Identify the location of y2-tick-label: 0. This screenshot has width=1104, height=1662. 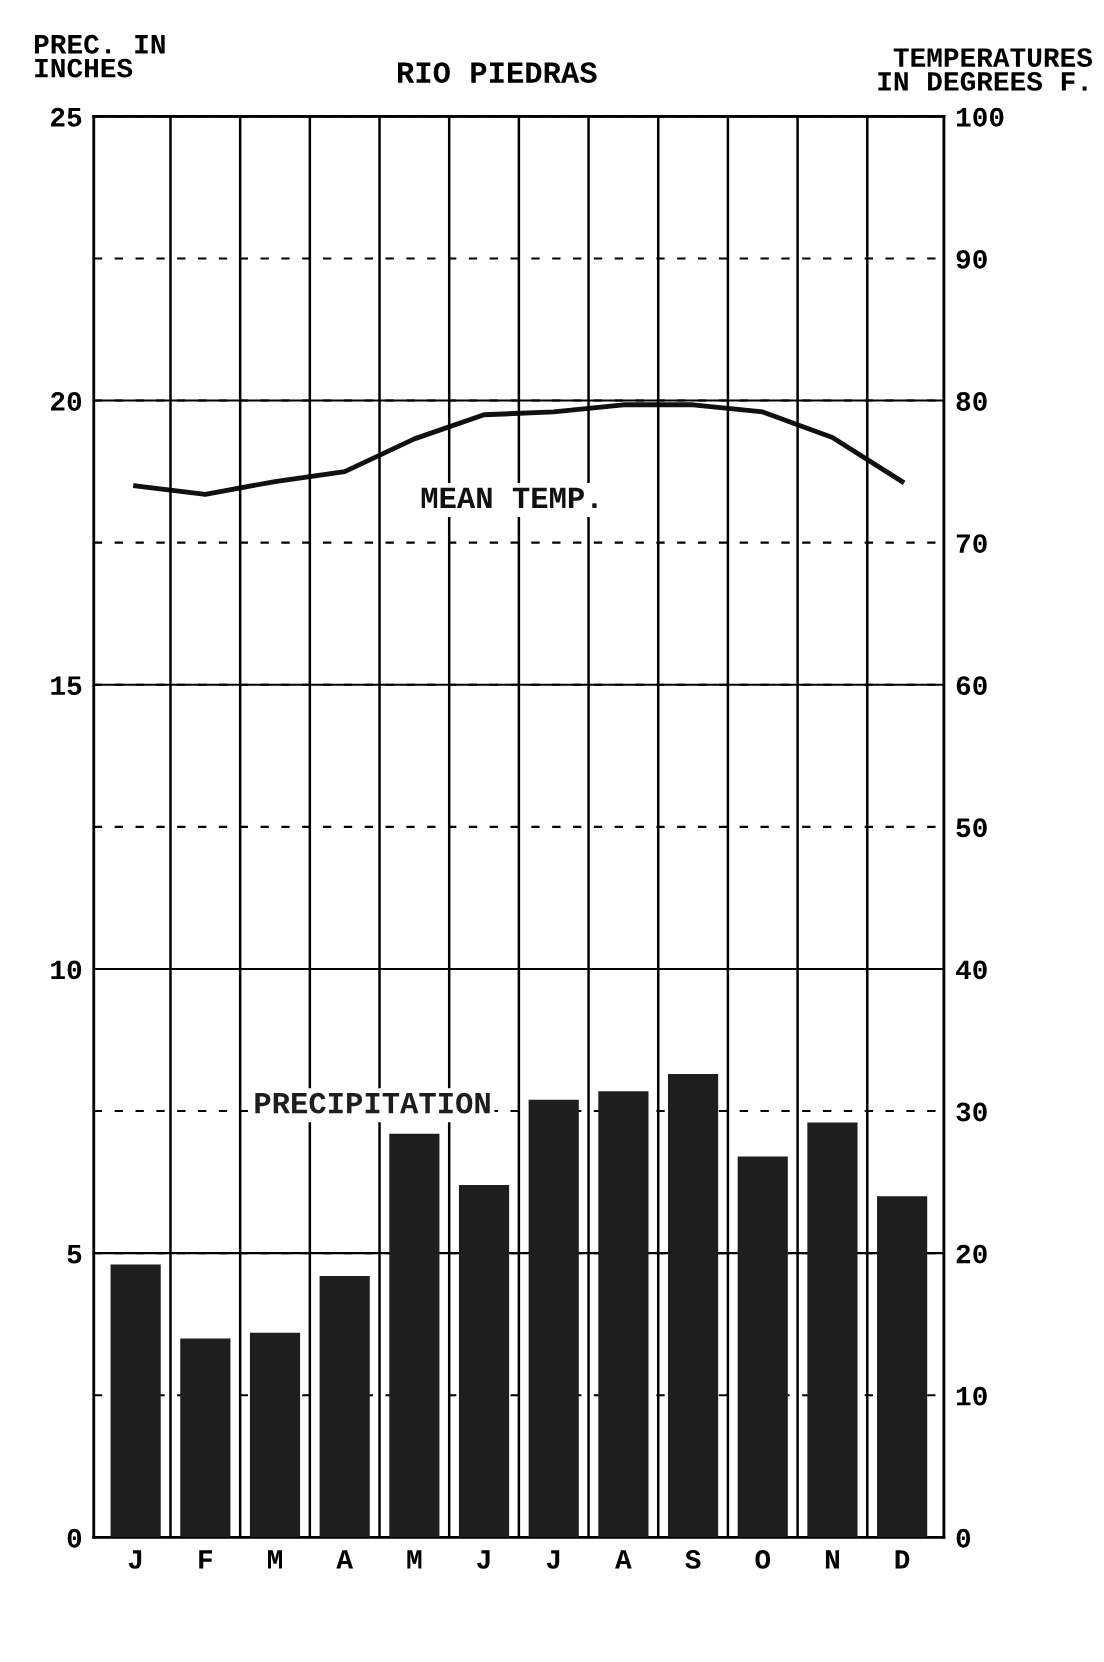
(963, 1538).